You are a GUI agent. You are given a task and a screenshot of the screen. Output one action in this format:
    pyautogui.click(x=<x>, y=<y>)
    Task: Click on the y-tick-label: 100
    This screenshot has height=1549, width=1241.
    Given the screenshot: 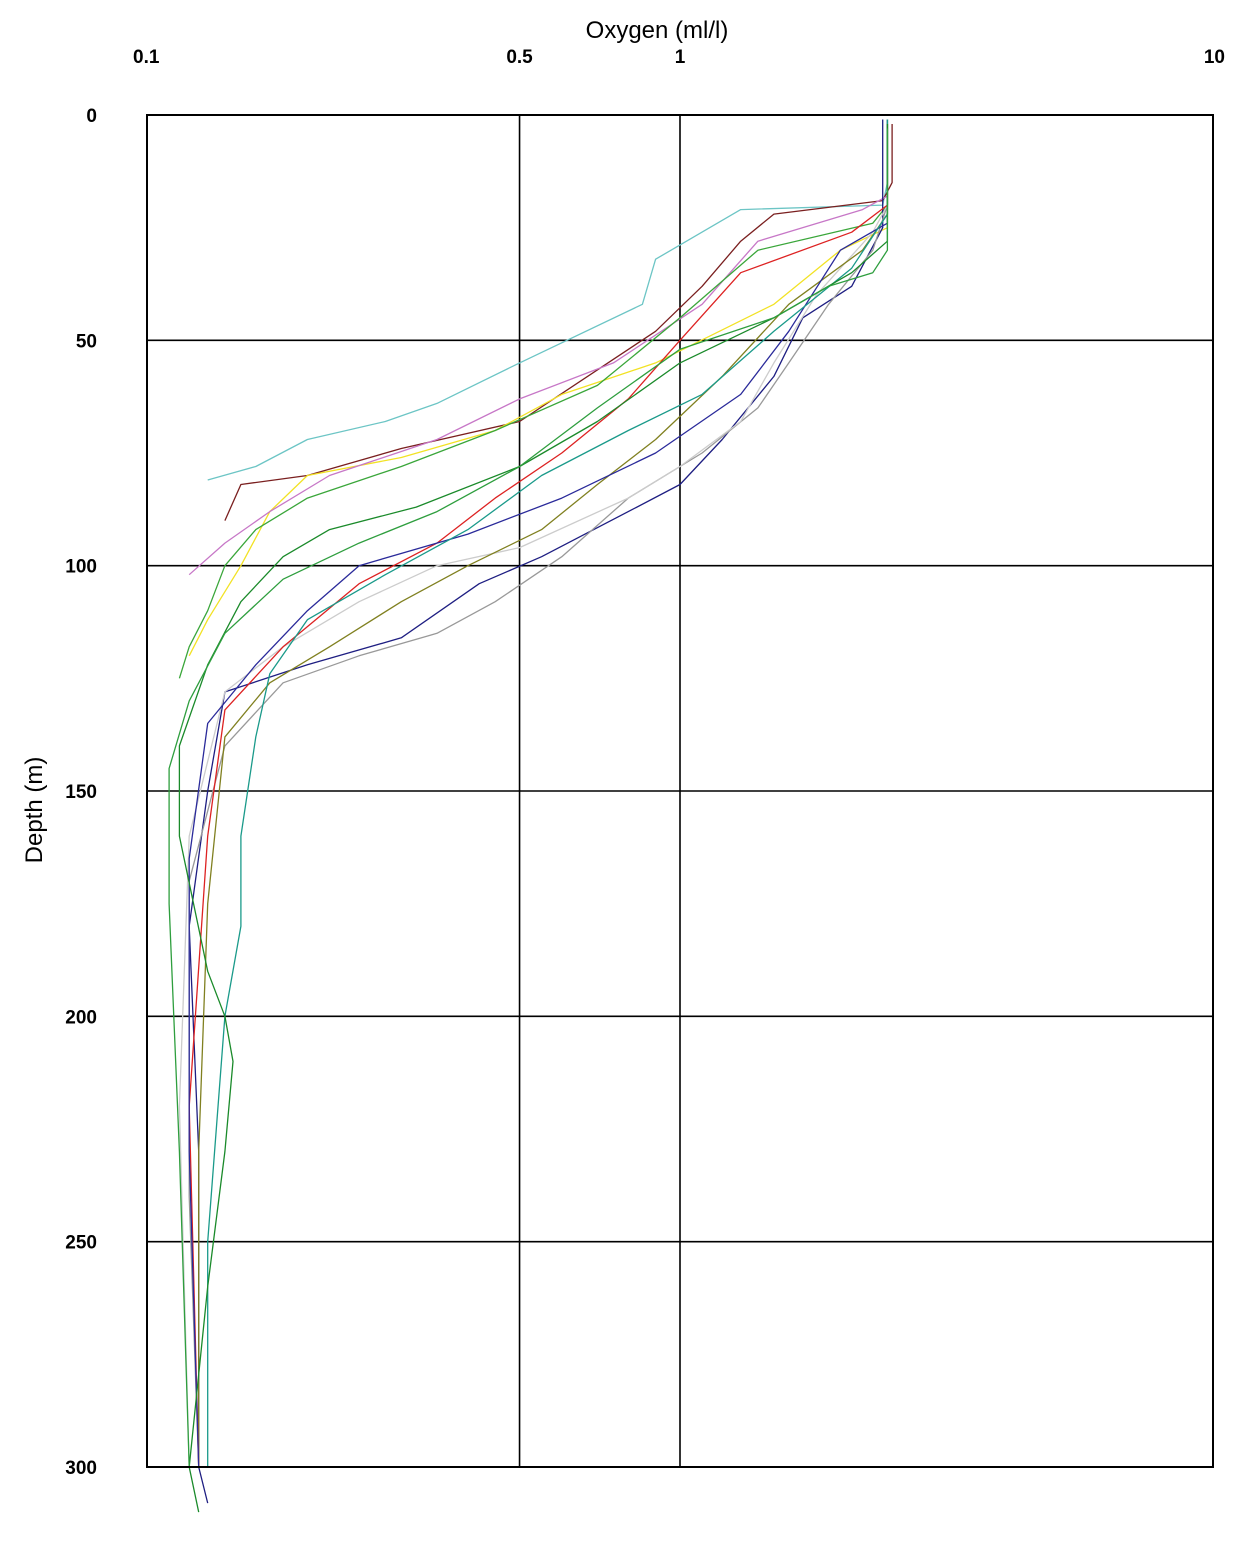 What is the action you would take?
    pyautogui.click(x=81, y=567)
    